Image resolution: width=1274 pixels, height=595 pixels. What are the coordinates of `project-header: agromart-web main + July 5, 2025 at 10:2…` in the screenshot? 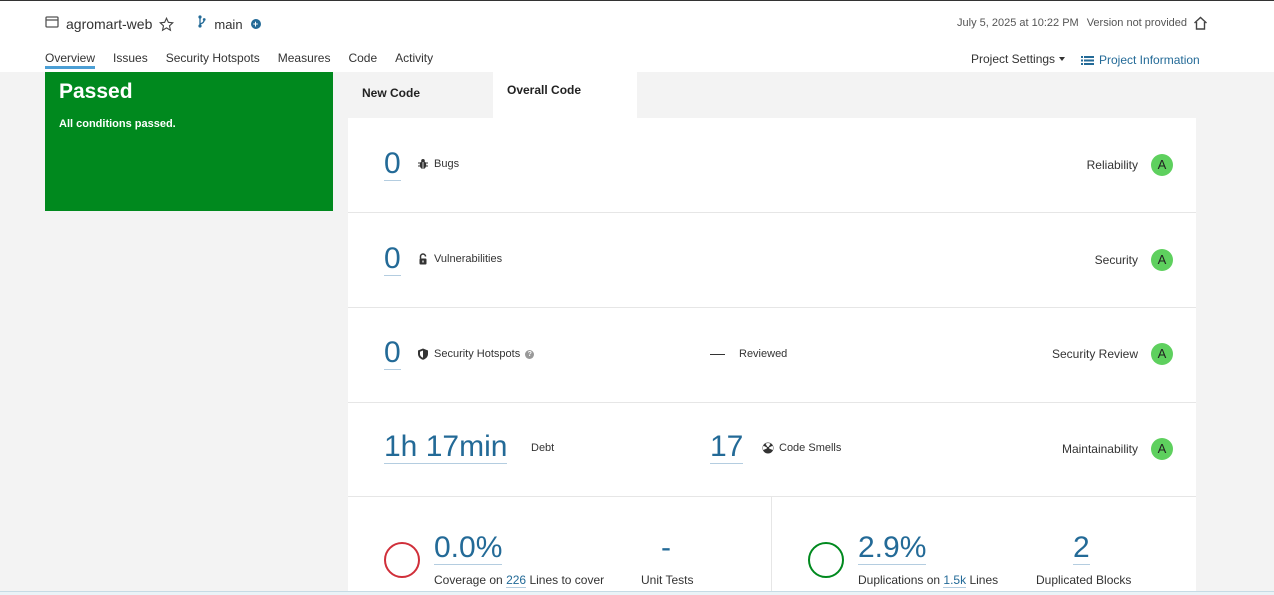 It's located at (637, 36).